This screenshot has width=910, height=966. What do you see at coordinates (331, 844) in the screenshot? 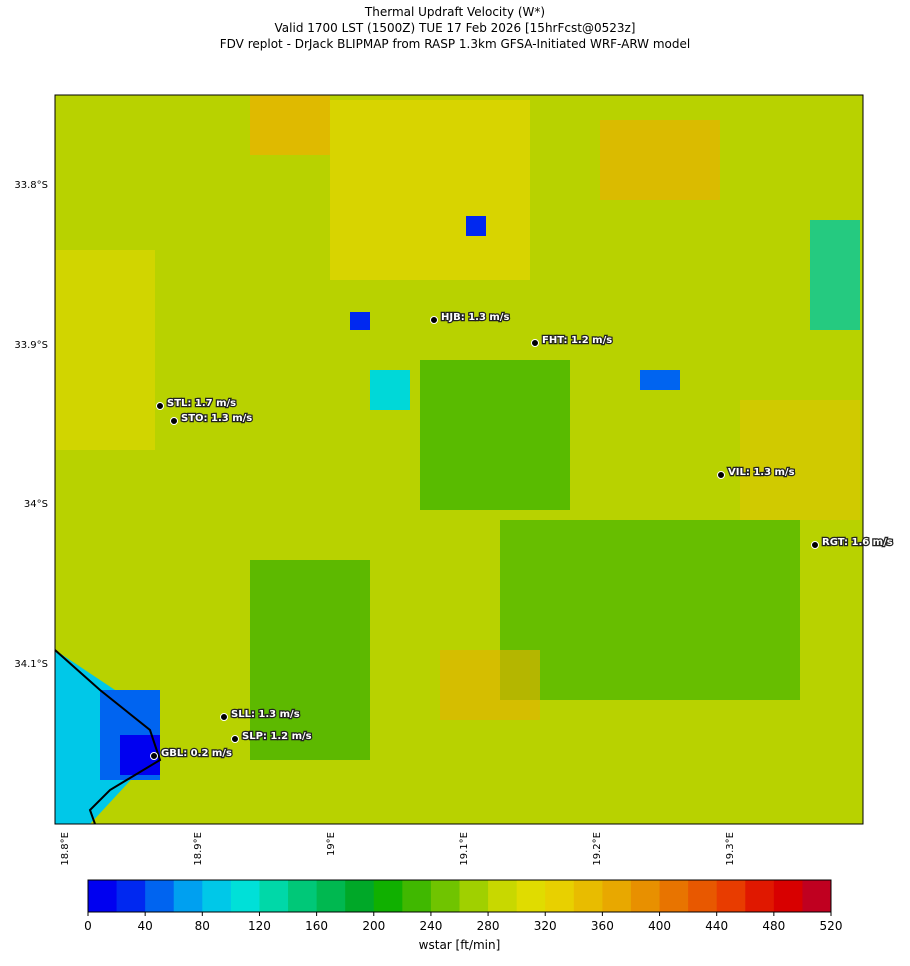
I see `lon-tick-label: 19°E` at bounding box center [331, 844].